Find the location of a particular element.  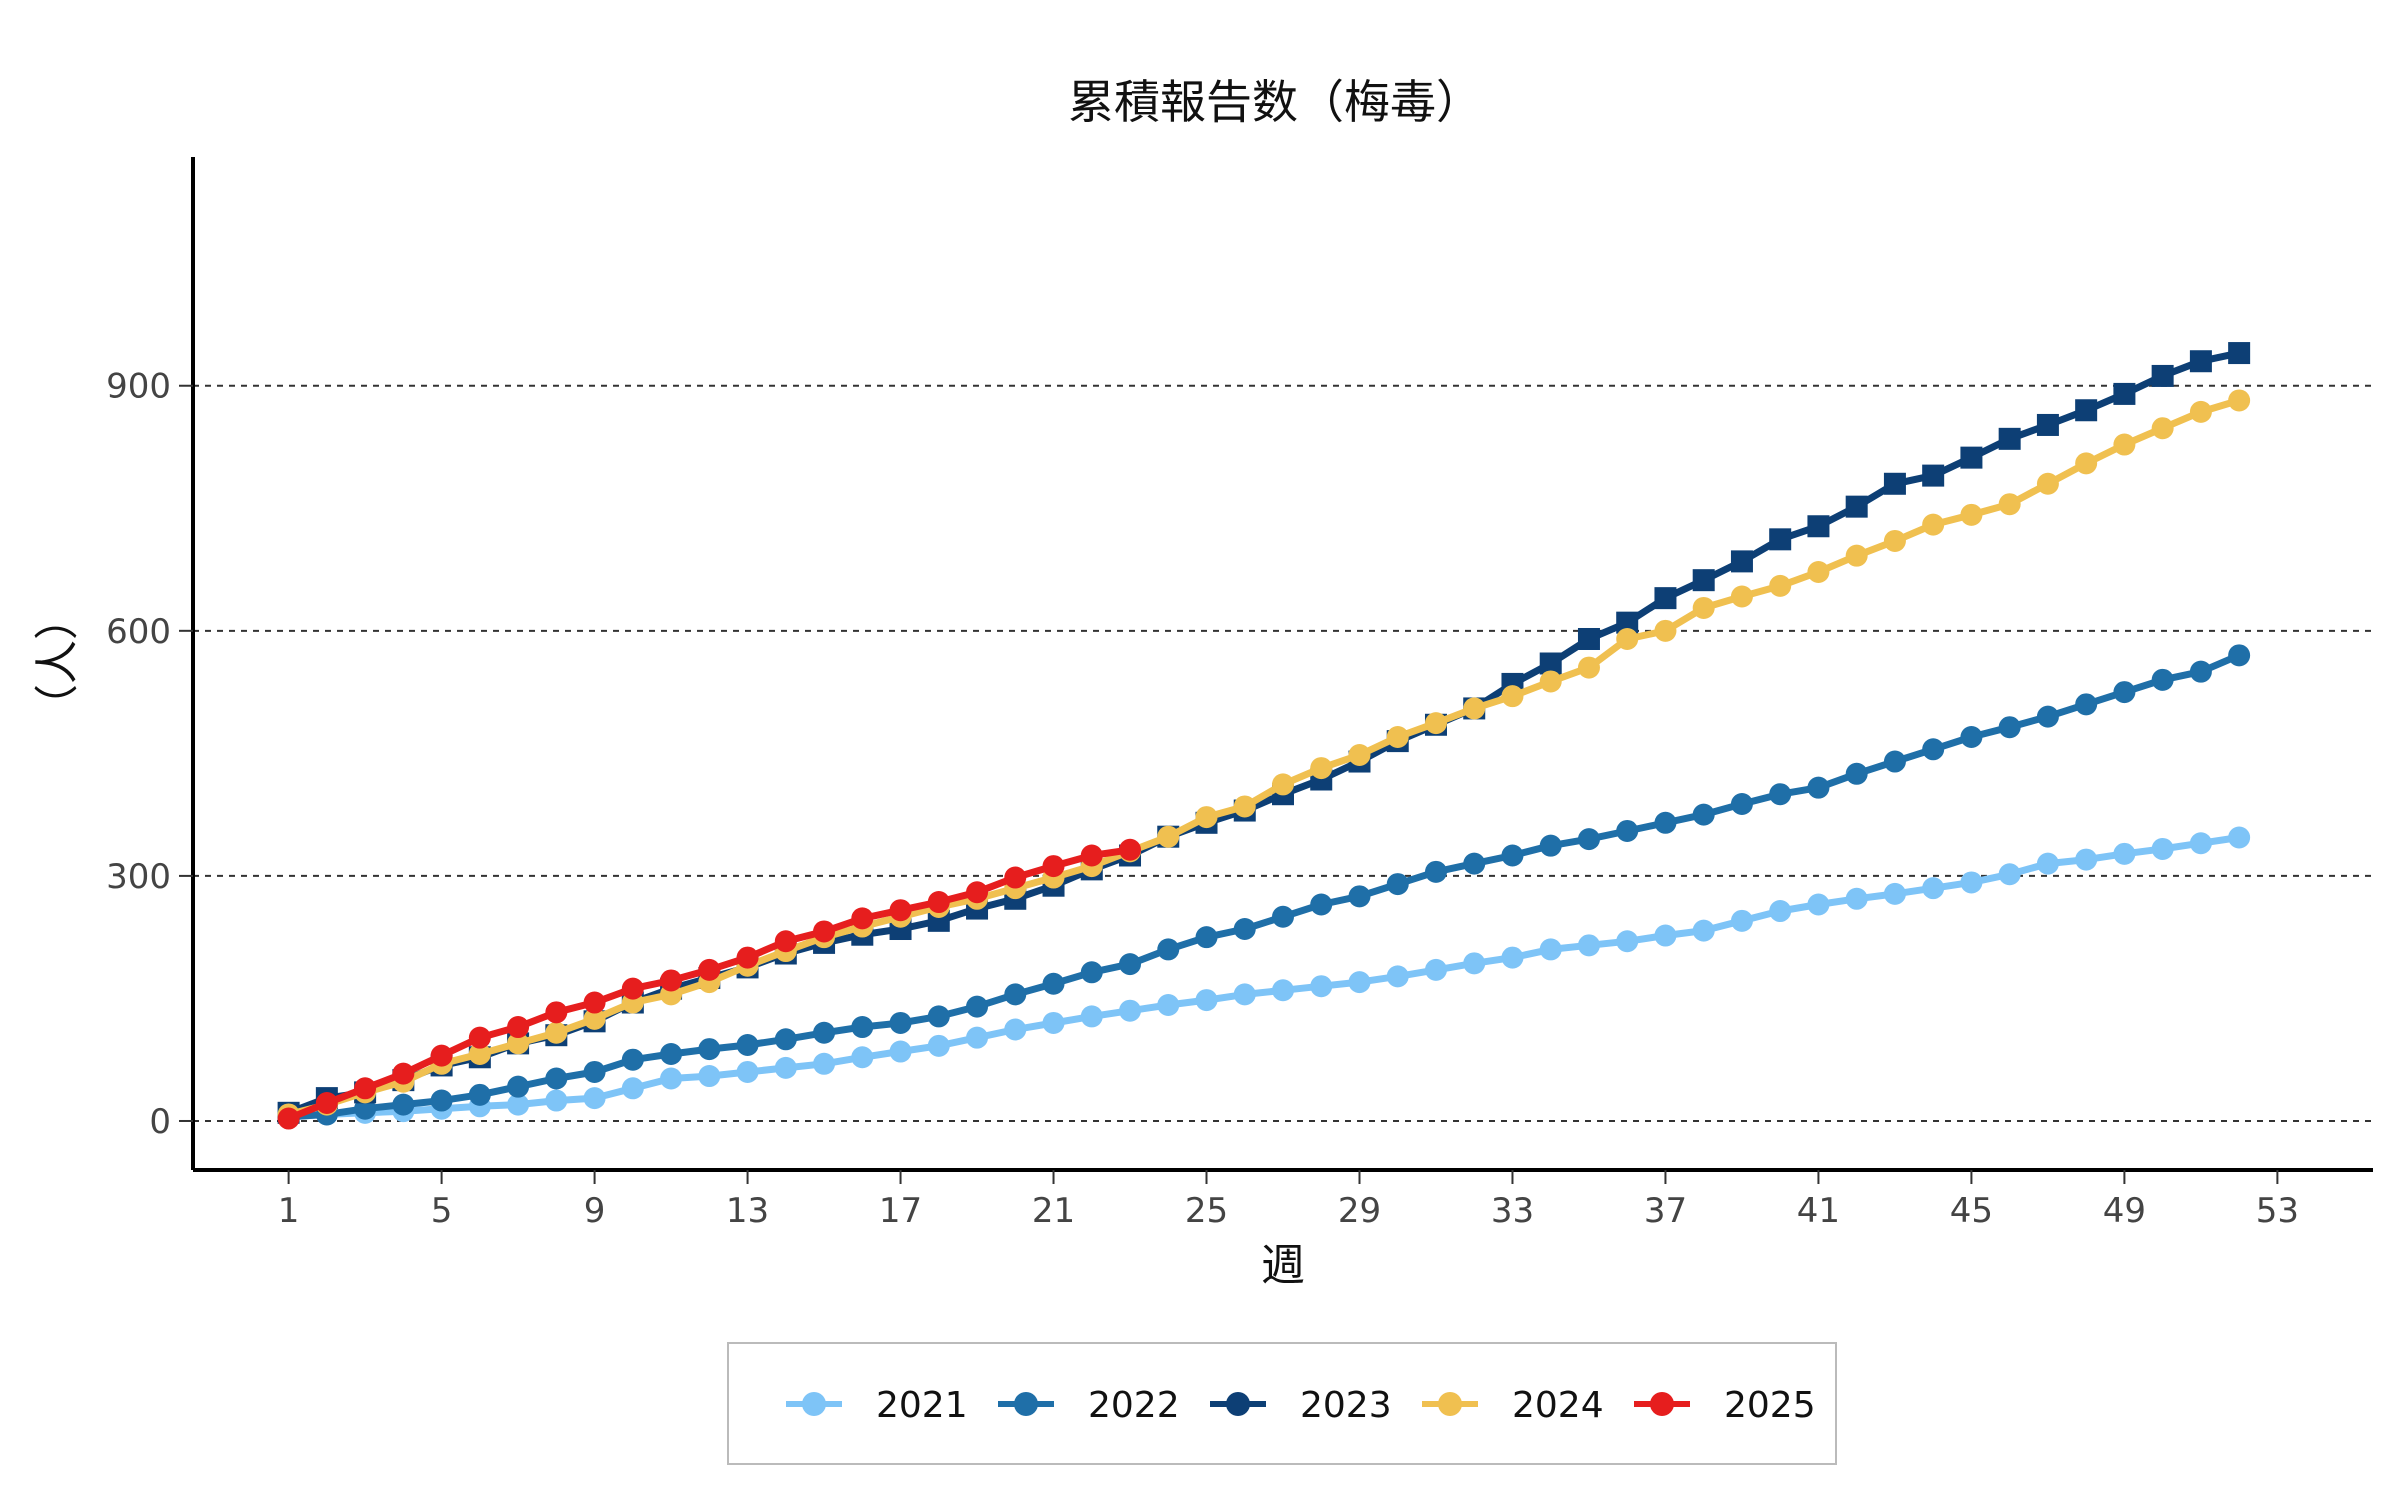

x-tick-label: 9 is located at coordinates (595, 1211).